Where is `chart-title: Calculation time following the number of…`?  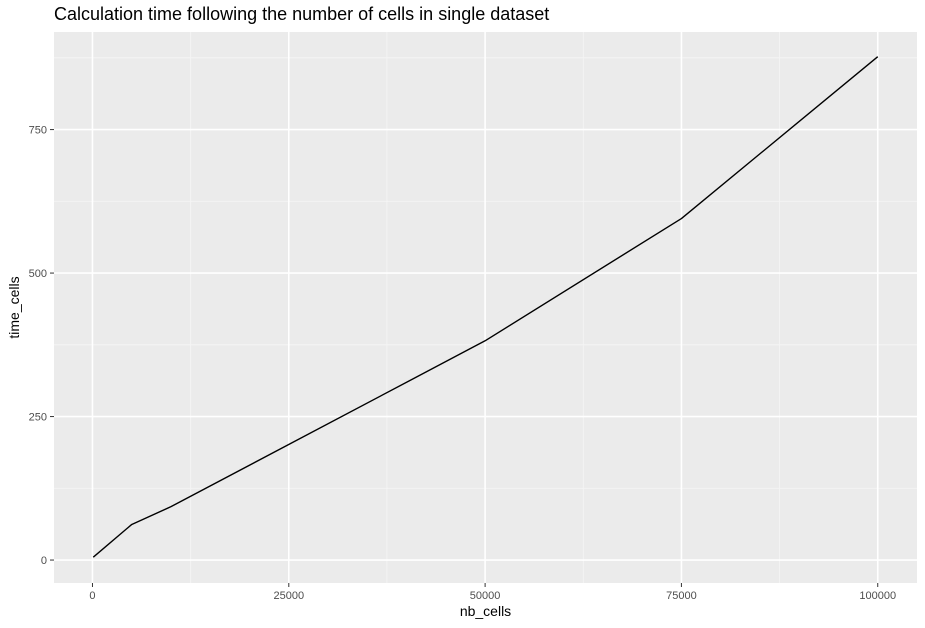 chart-title: Calculation time following the number of… is located at coordinates (301, 14).